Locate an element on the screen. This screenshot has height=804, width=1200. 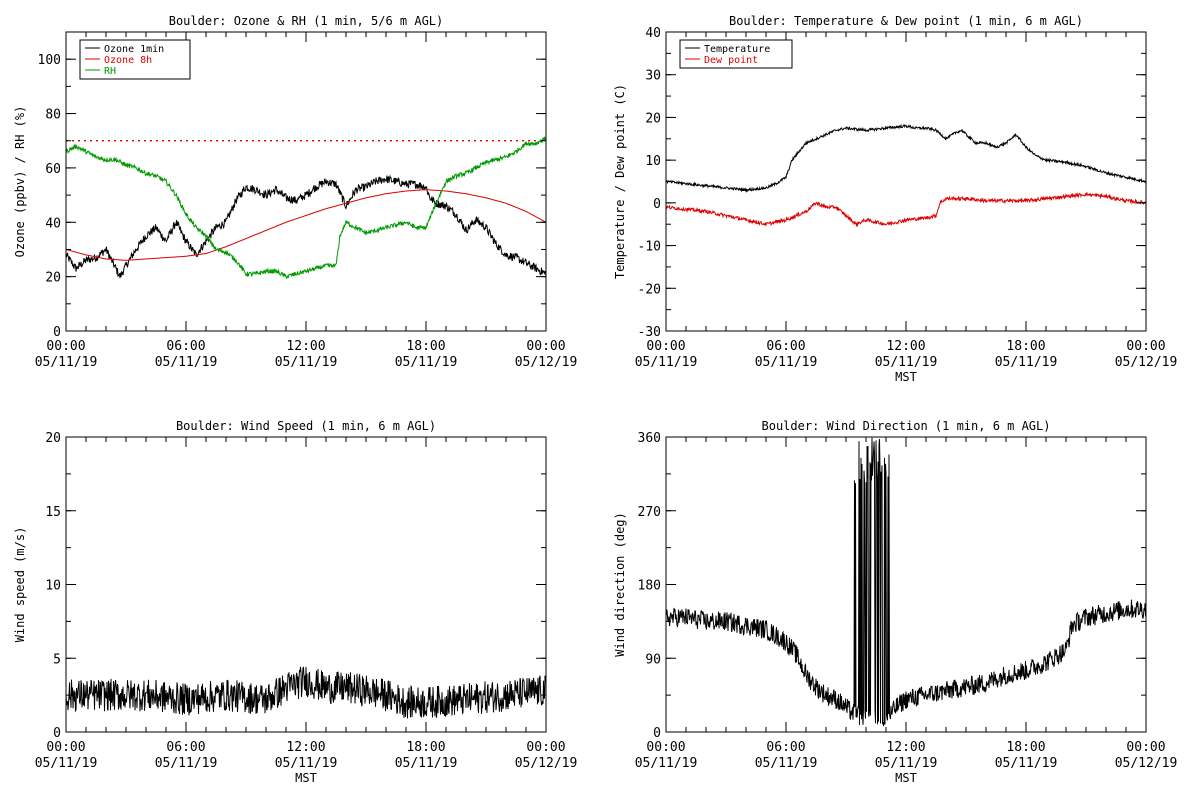
y-tick-label: 360 is located at coordinates (649, 438).